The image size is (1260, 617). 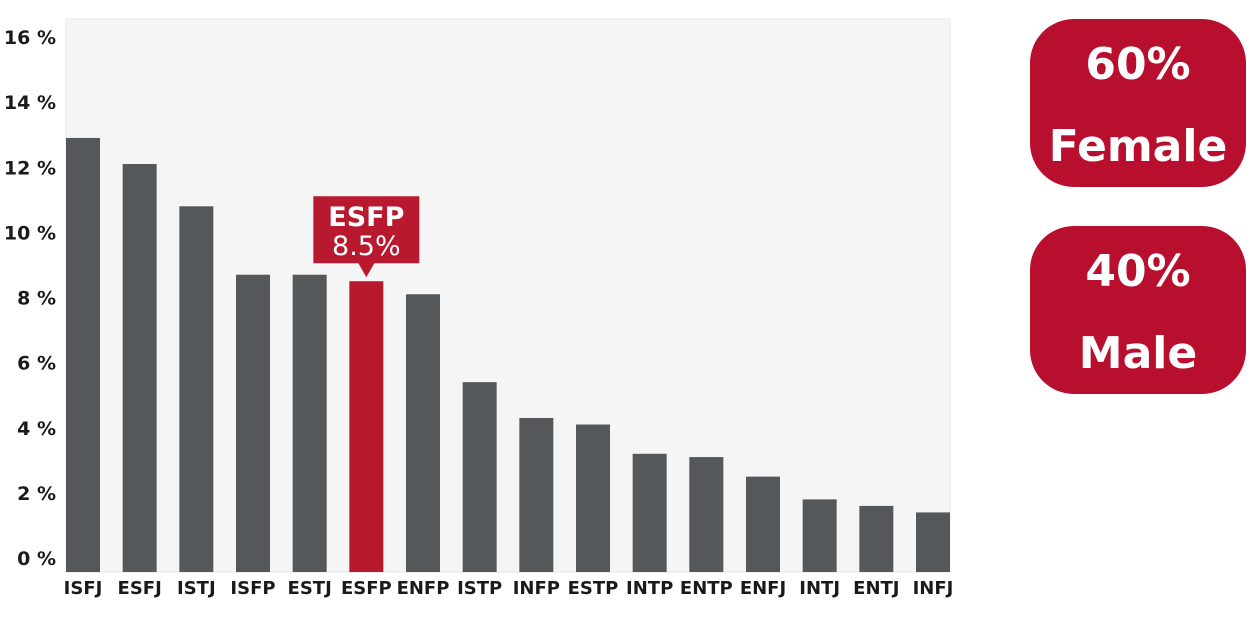 I want to click on bar-esfp, so click(x=366, y=426).